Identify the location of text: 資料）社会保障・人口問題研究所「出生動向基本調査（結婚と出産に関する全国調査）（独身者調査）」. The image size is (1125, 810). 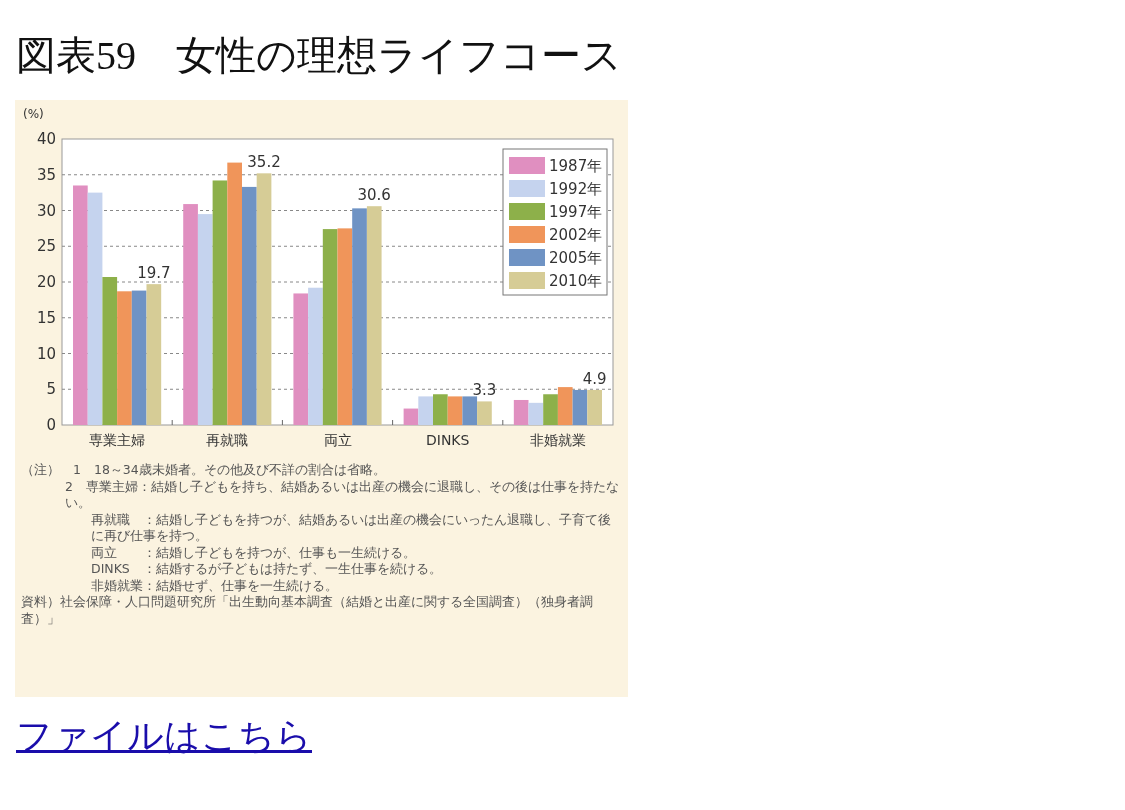
(307, 610).